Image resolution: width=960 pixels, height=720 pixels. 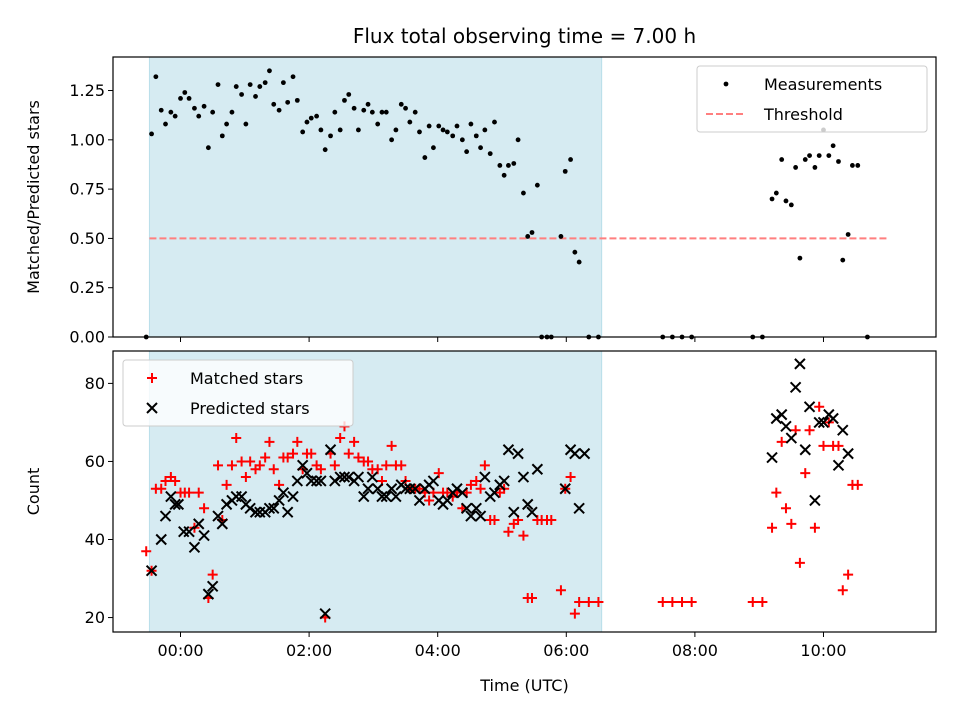 I want to click on y-tick-label: 1.25, so click(x=87, y=90).